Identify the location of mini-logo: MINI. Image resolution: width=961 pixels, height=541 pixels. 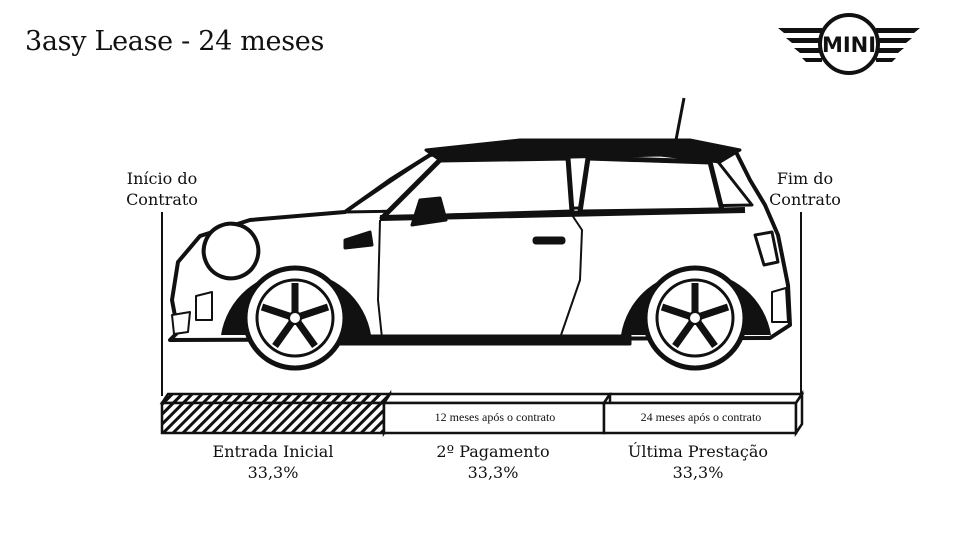
(849, 44).